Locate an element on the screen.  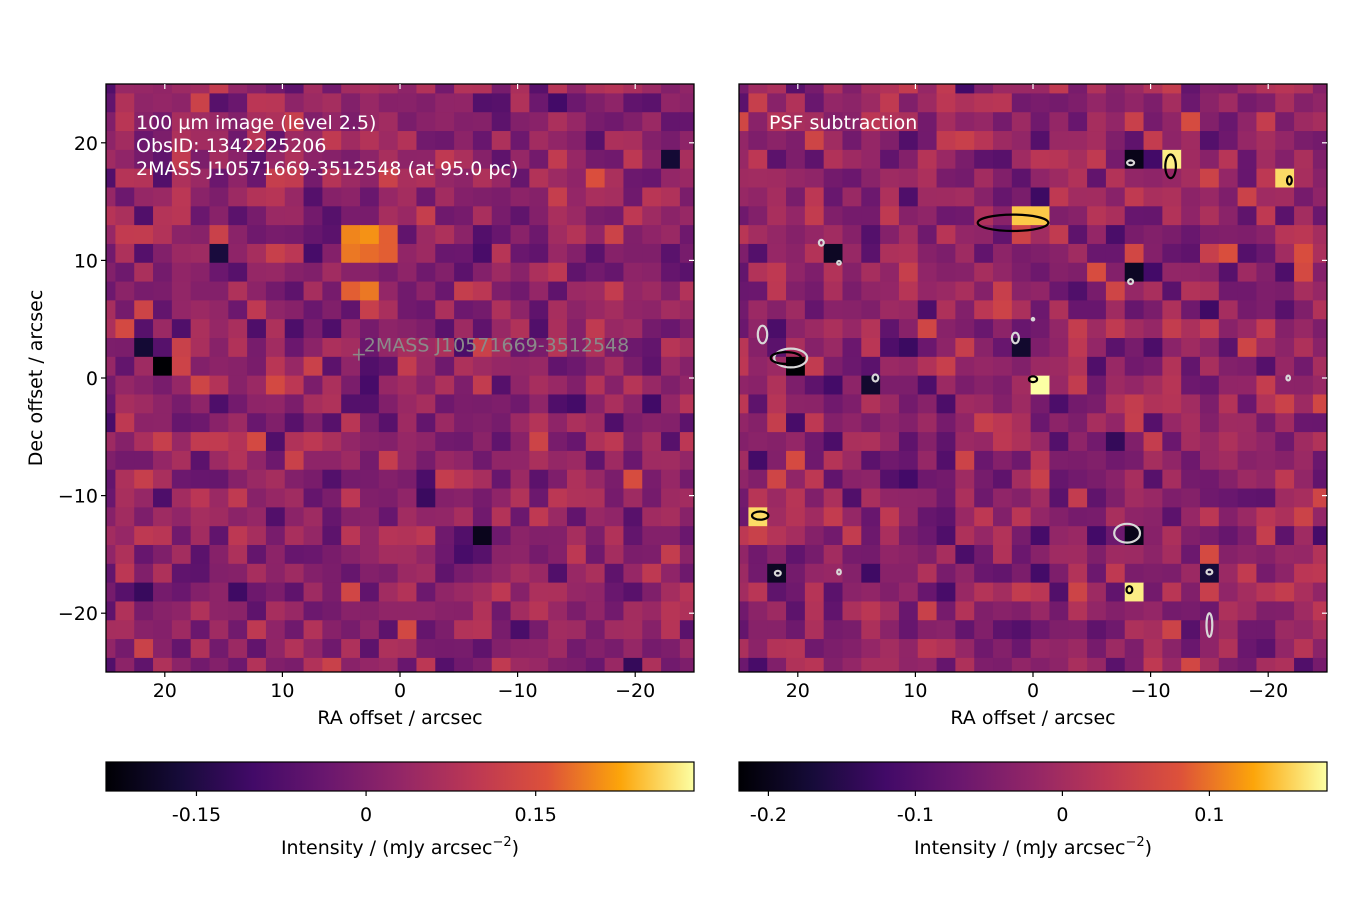
annotation-line-2: ObsID: 1342225206 is located at coordinates (231, 146).